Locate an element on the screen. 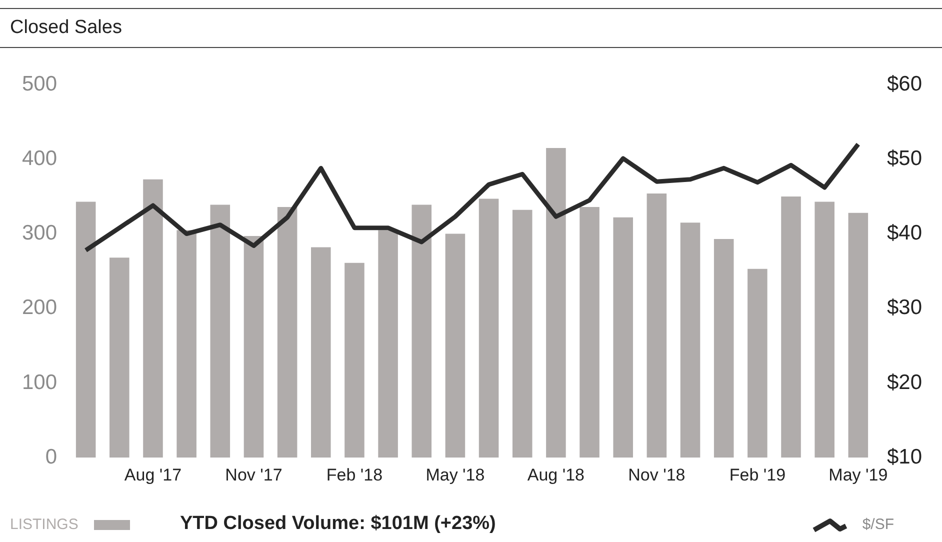 The height and width of the screenshot is (542, 942). x-tick-label: Aug '18 is located at coordinates (556, 474).